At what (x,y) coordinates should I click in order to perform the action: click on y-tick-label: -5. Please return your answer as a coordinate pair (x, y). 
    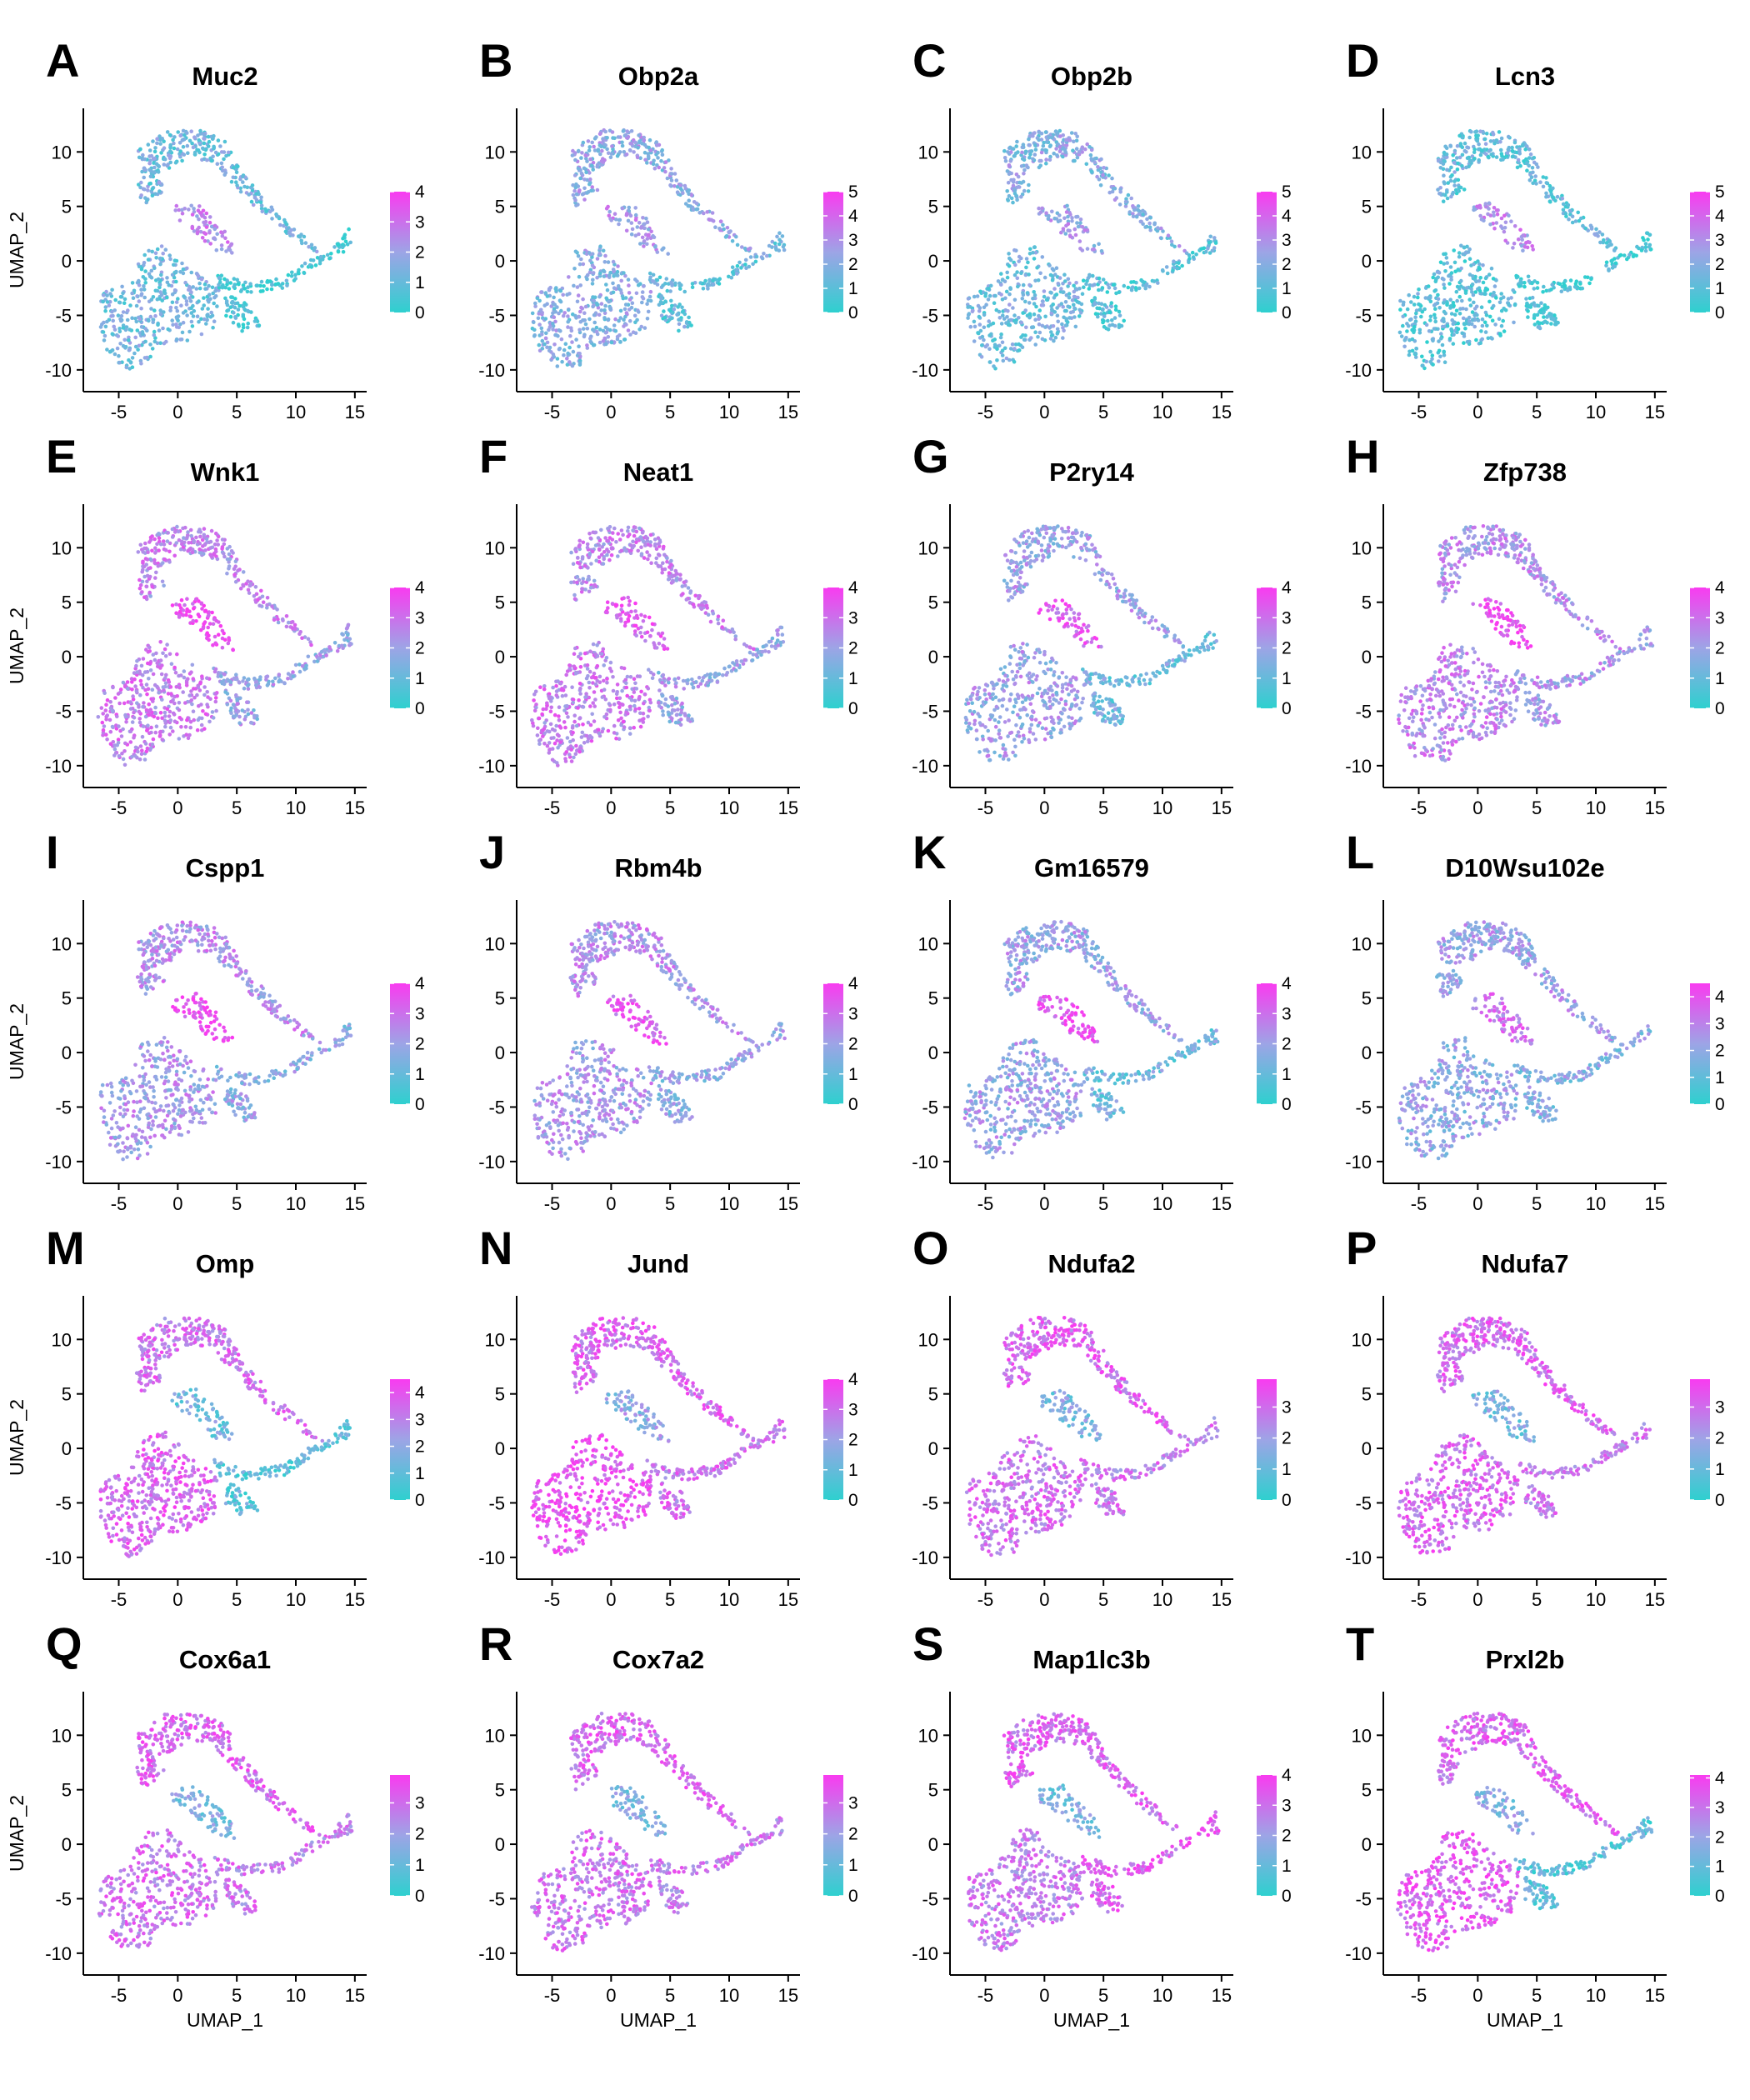
    Looking at the image, I should click on (64, 711).